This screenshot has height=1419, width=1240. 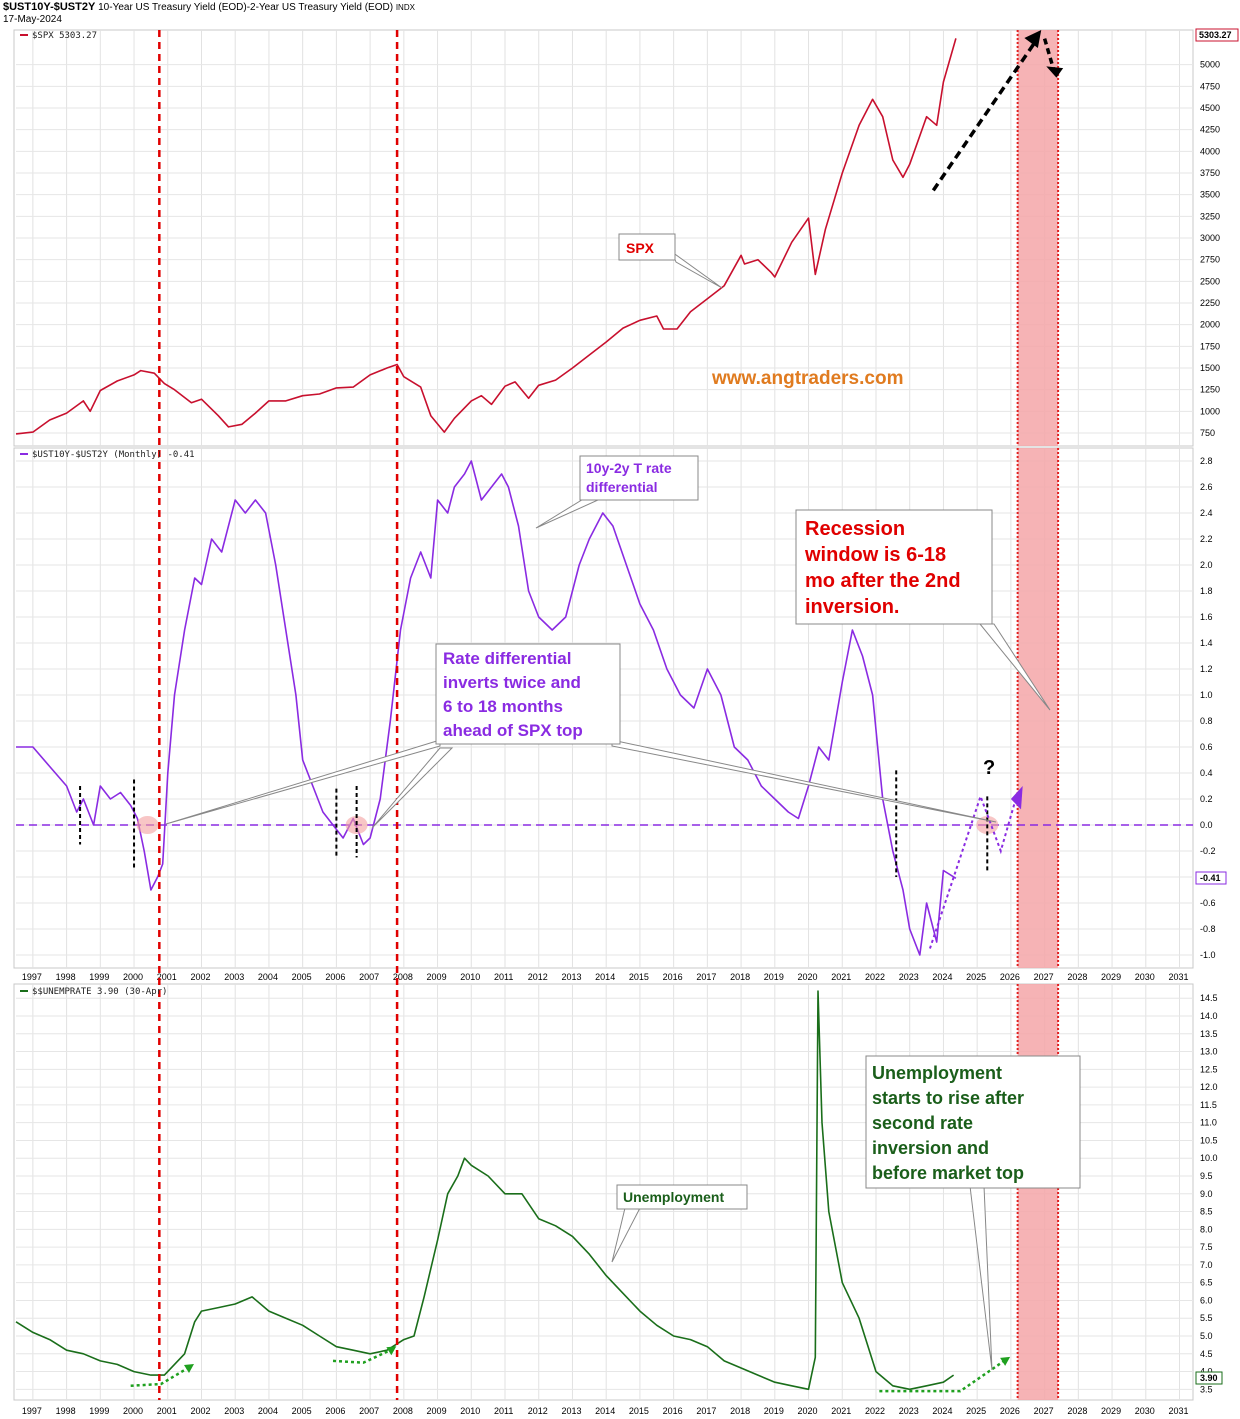 I want to click on recession-line3: mo after the 2nd, so click(x=883, y=581).